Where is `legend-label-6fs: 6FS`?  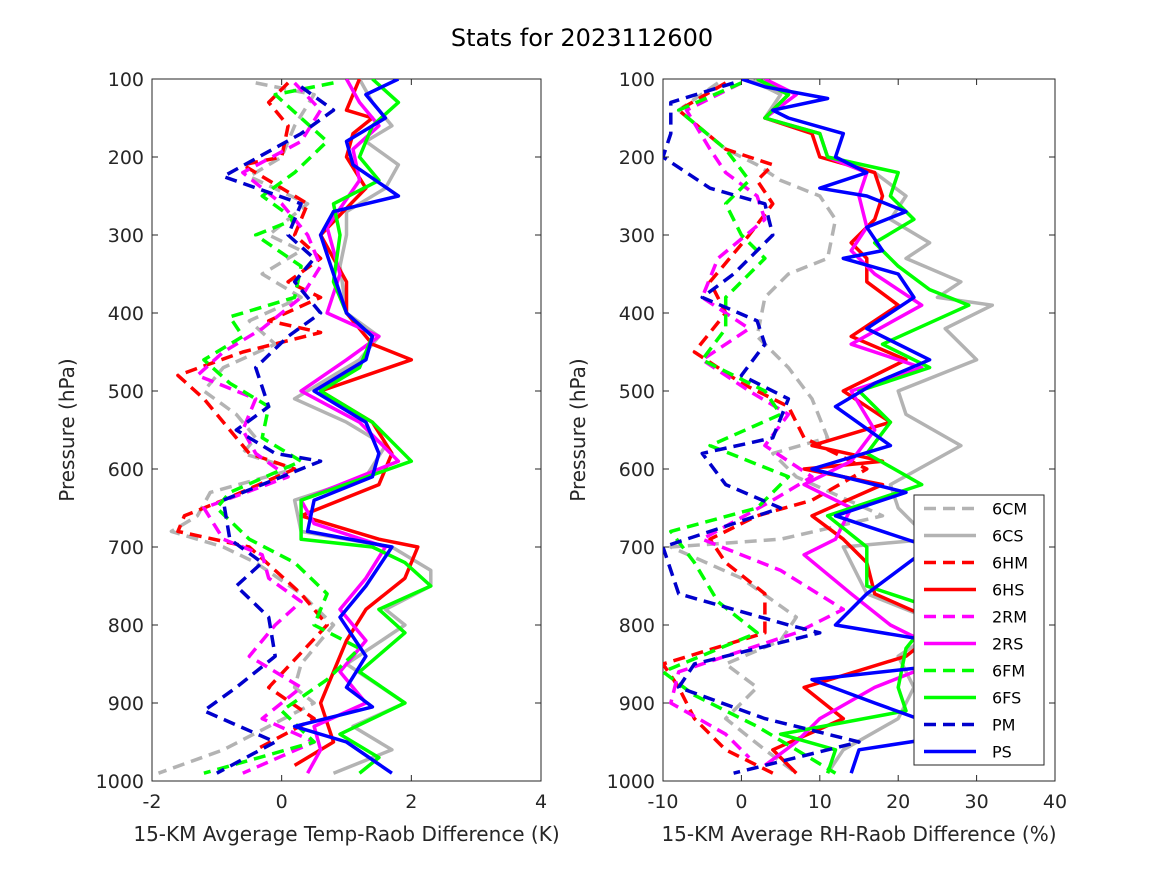
legend-label-6fs: 6FS is located at coordinates (1006, 698).